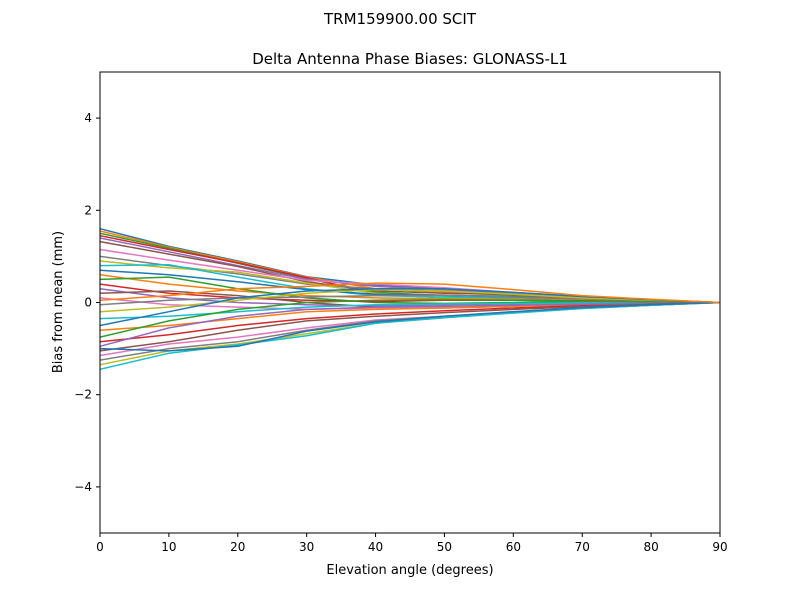  I want to click on y-tick-label: −4, so click(83, 487).